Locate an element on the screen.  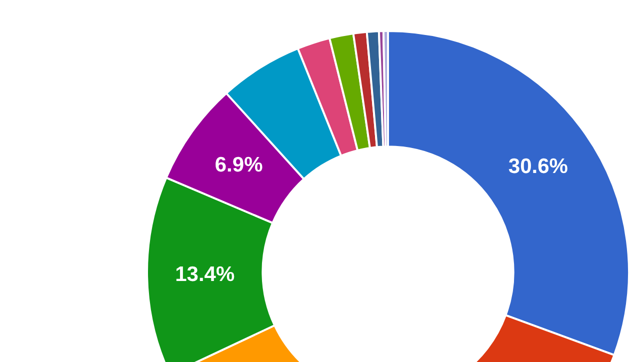
data-label: 6.9% is located at coordinates (239, 165).